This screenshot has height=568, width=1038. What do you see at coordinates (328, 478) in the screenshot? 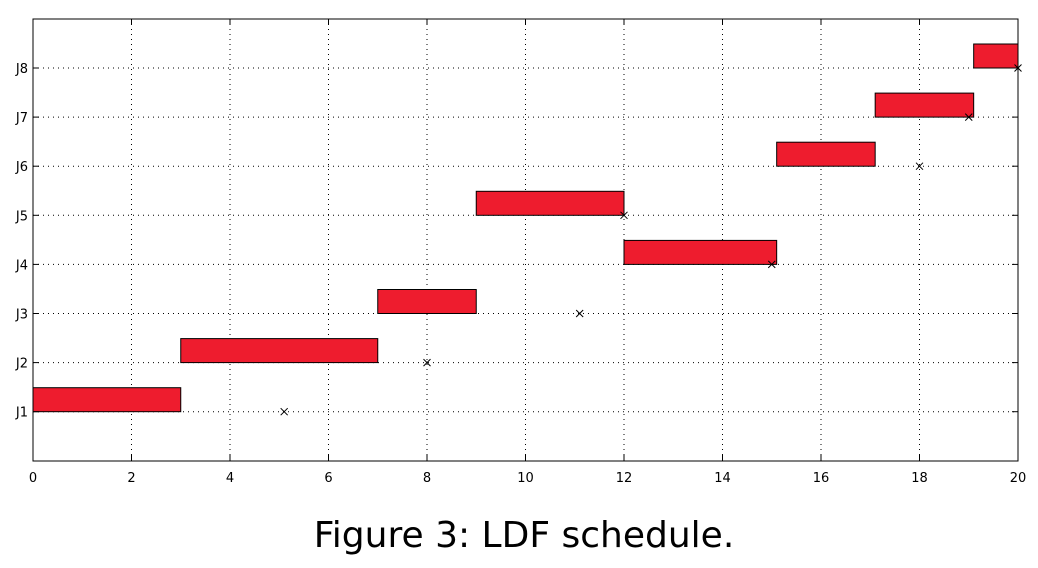
I see `x-tick-label: 6` at bounding box center [328, 478].